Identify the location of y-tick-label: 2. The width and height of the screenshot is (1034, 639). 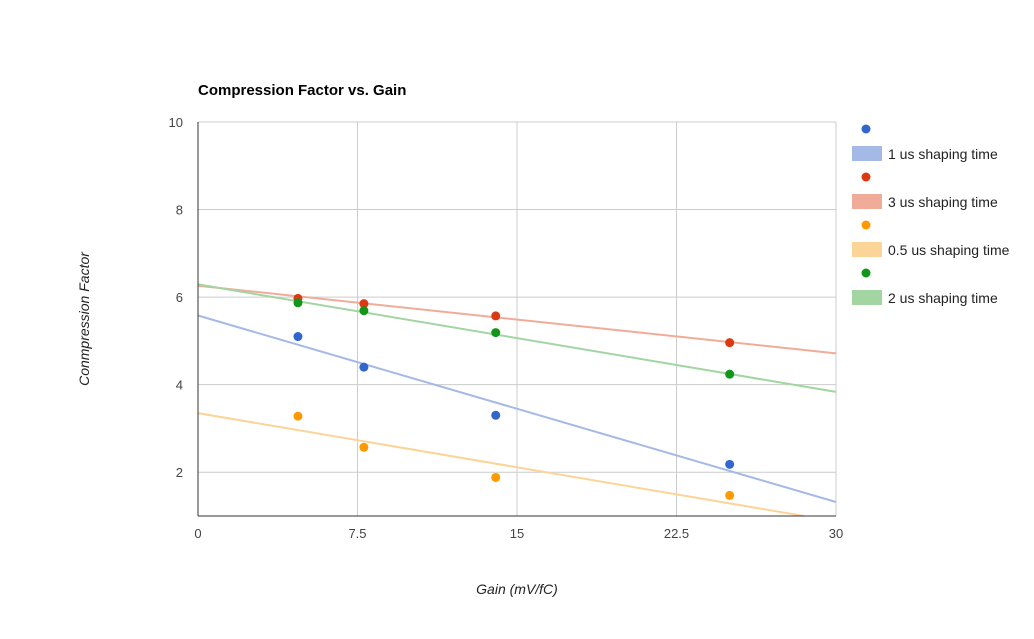
(179, 472).